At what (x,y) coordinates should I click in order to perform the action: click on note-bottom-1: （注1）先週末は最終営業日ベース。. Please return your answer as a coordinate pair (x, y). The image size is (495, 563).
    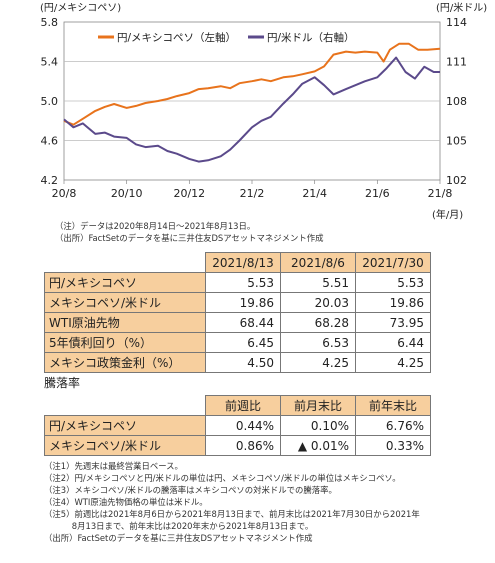
    Looking at the image, I should click on (113, 466).